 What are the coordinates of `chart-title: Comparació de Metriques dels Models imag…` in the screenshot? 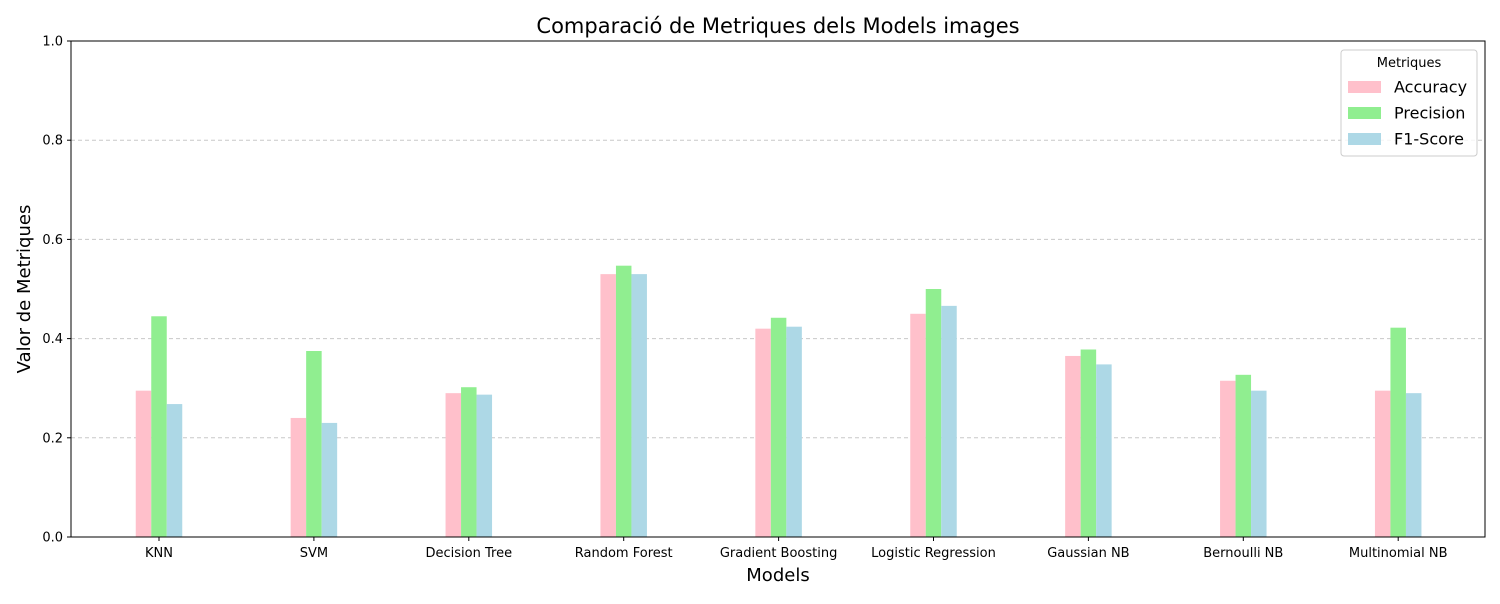 It's located at (777, 26).